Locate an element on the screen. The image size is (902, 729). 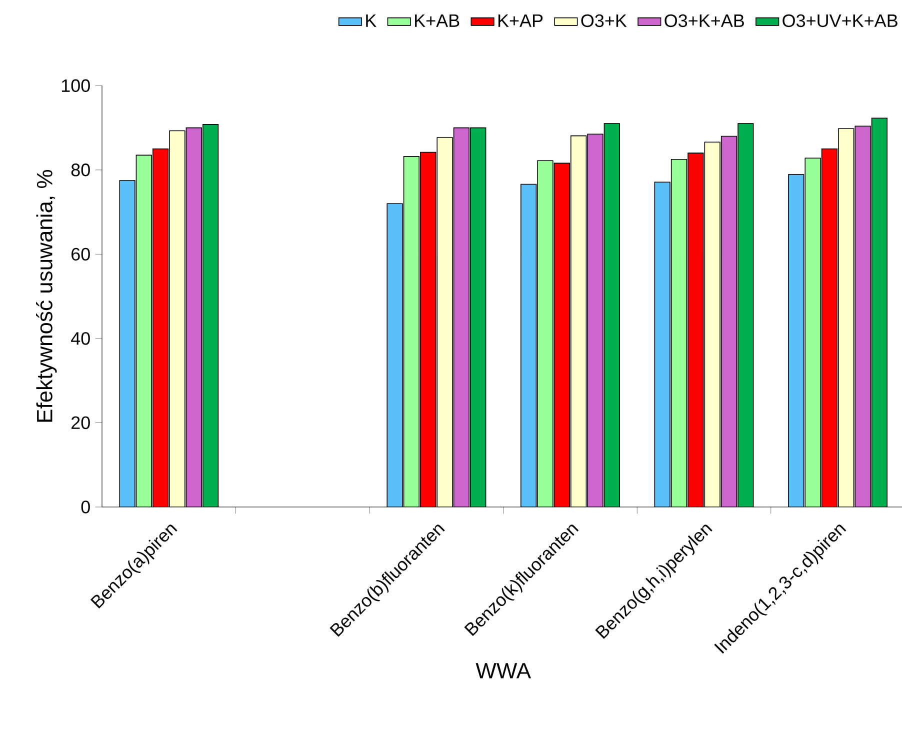
y-tick-label: 0 is located at coordinates (85, 507).